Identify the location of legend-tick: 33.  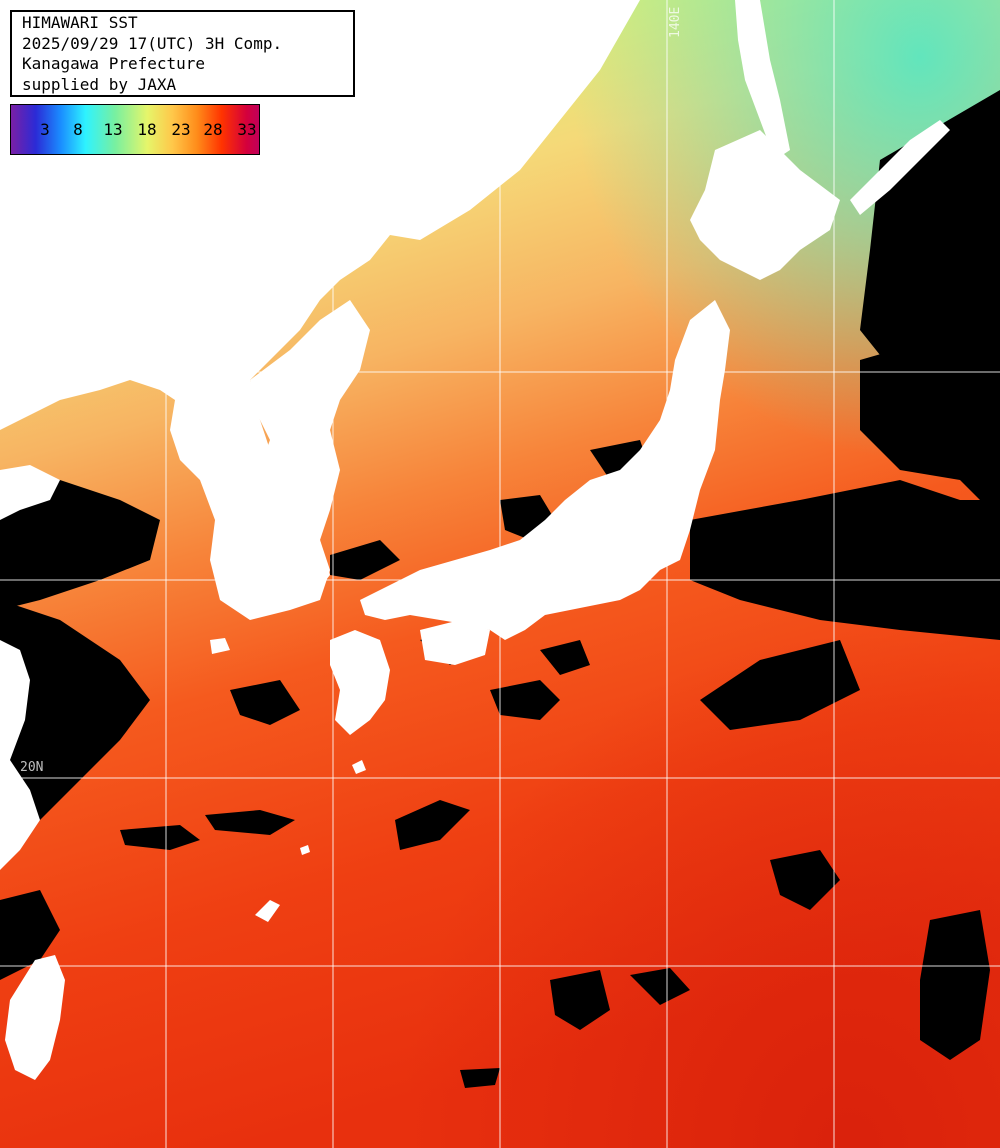
(247, 129).